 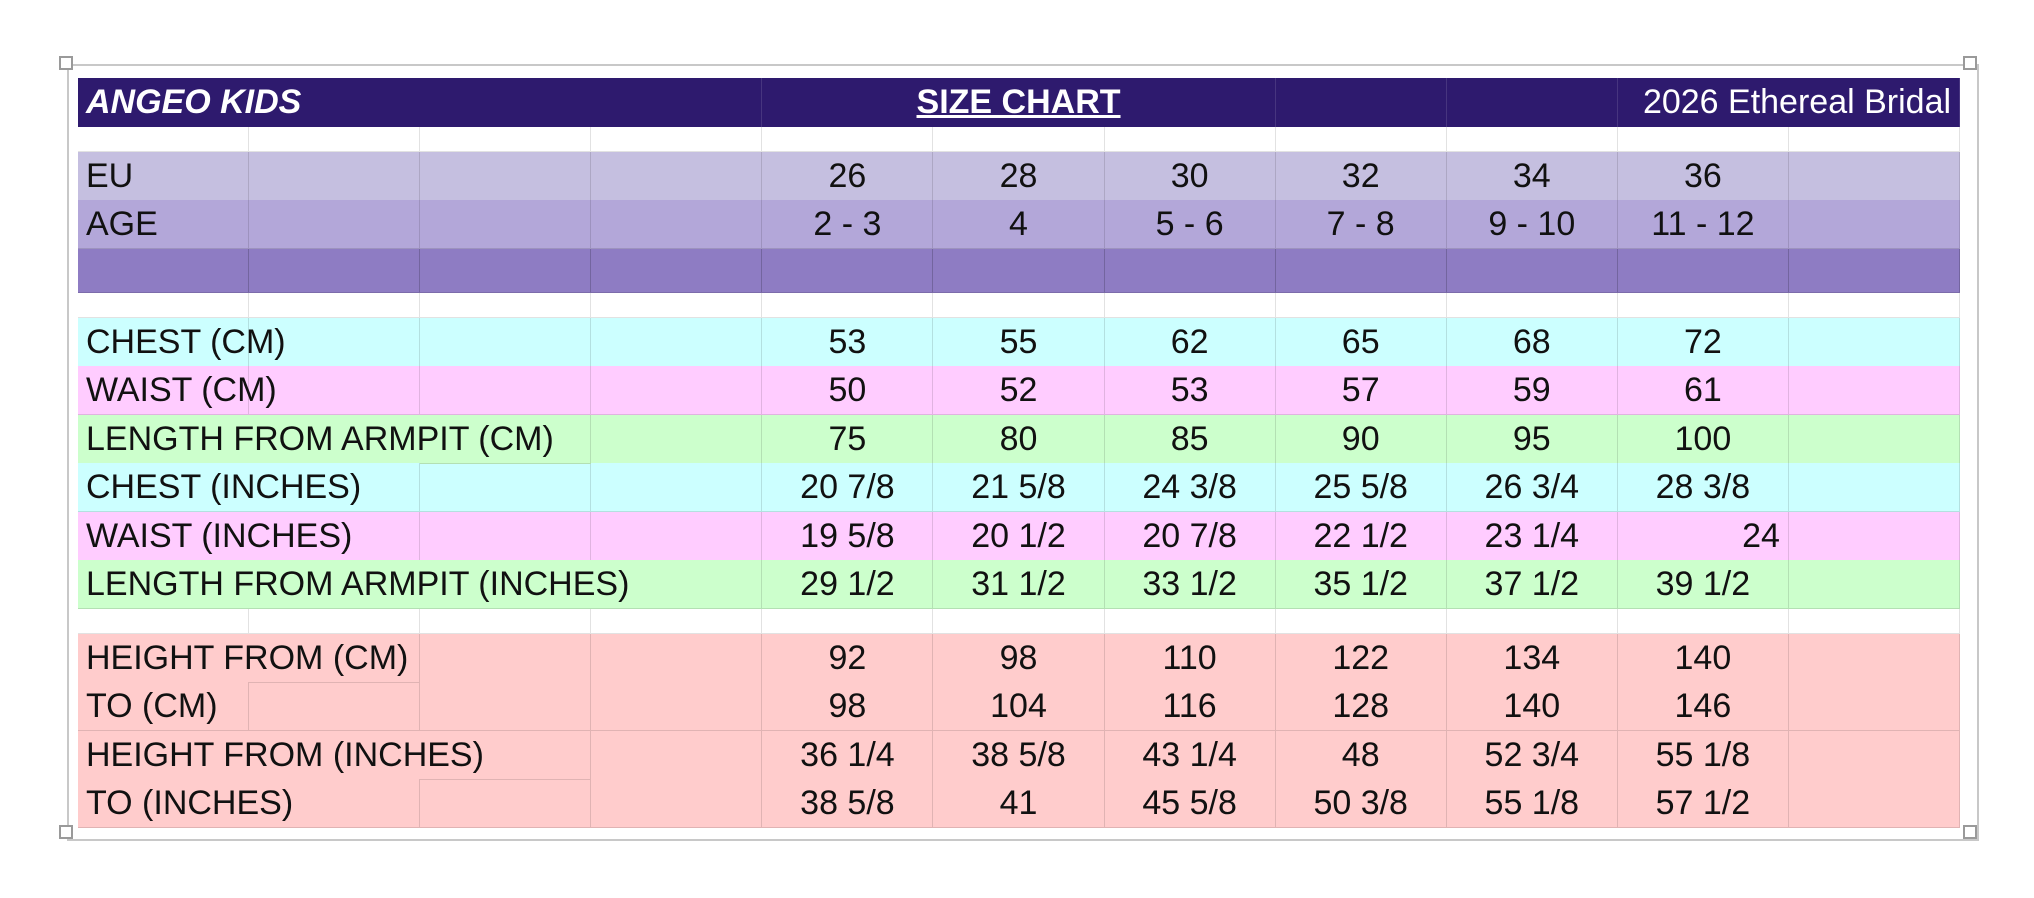 I want to click on value-cell: 128, so click(x=1361, y=706).